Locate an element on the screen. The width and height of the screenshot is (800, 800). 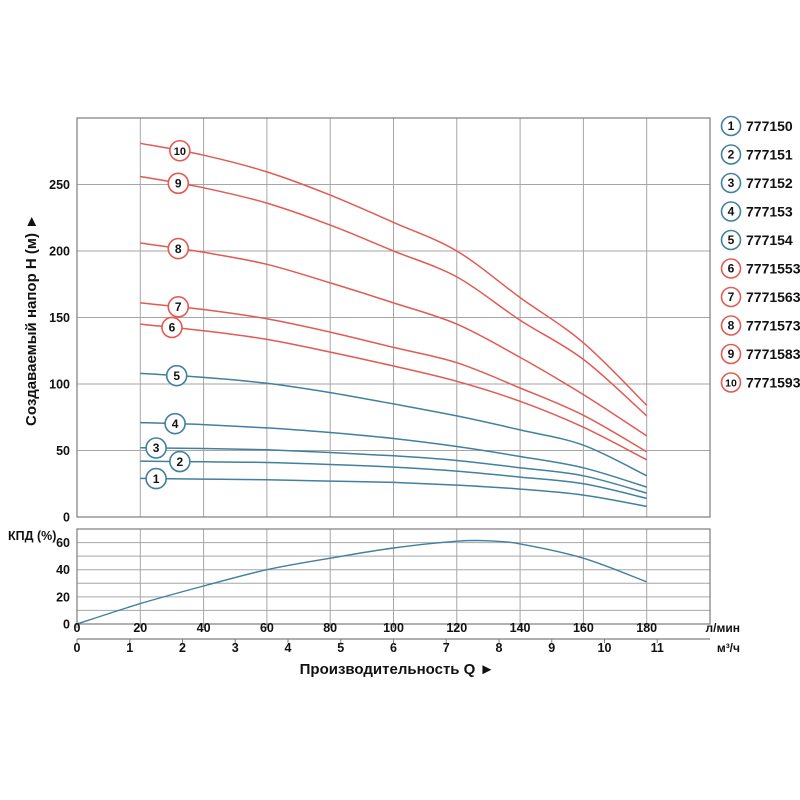
legend-item-777150: 1 777150 is located at coordinates (756, 126).